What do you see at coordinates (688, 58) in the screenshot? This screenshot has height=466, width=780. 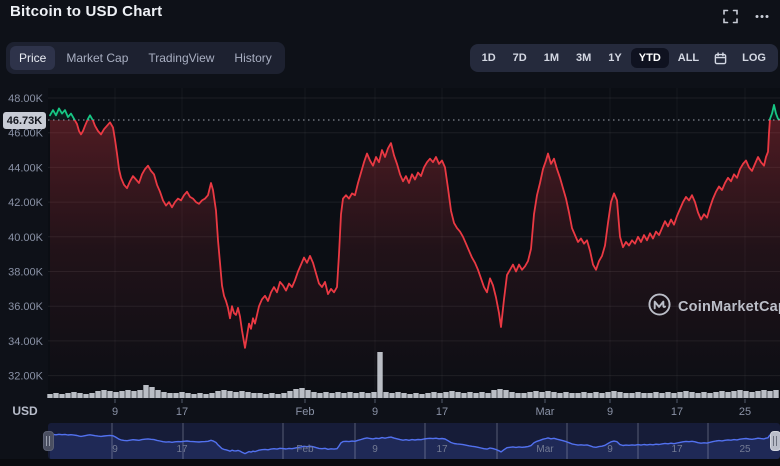 I see `range-all: ALL` at bounding box center [688, 58].